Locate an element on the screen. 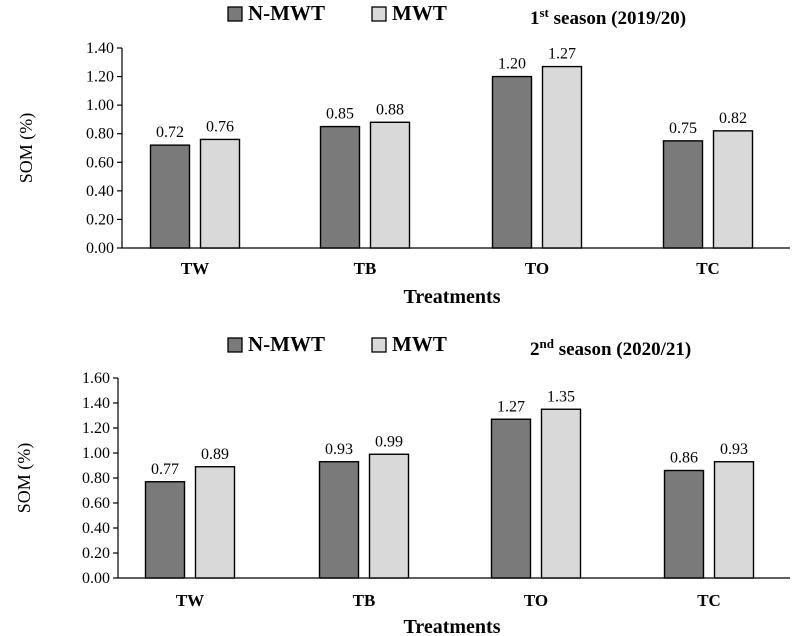  season-title: 1st season (2019/20) is located at coordinates (608, 17).